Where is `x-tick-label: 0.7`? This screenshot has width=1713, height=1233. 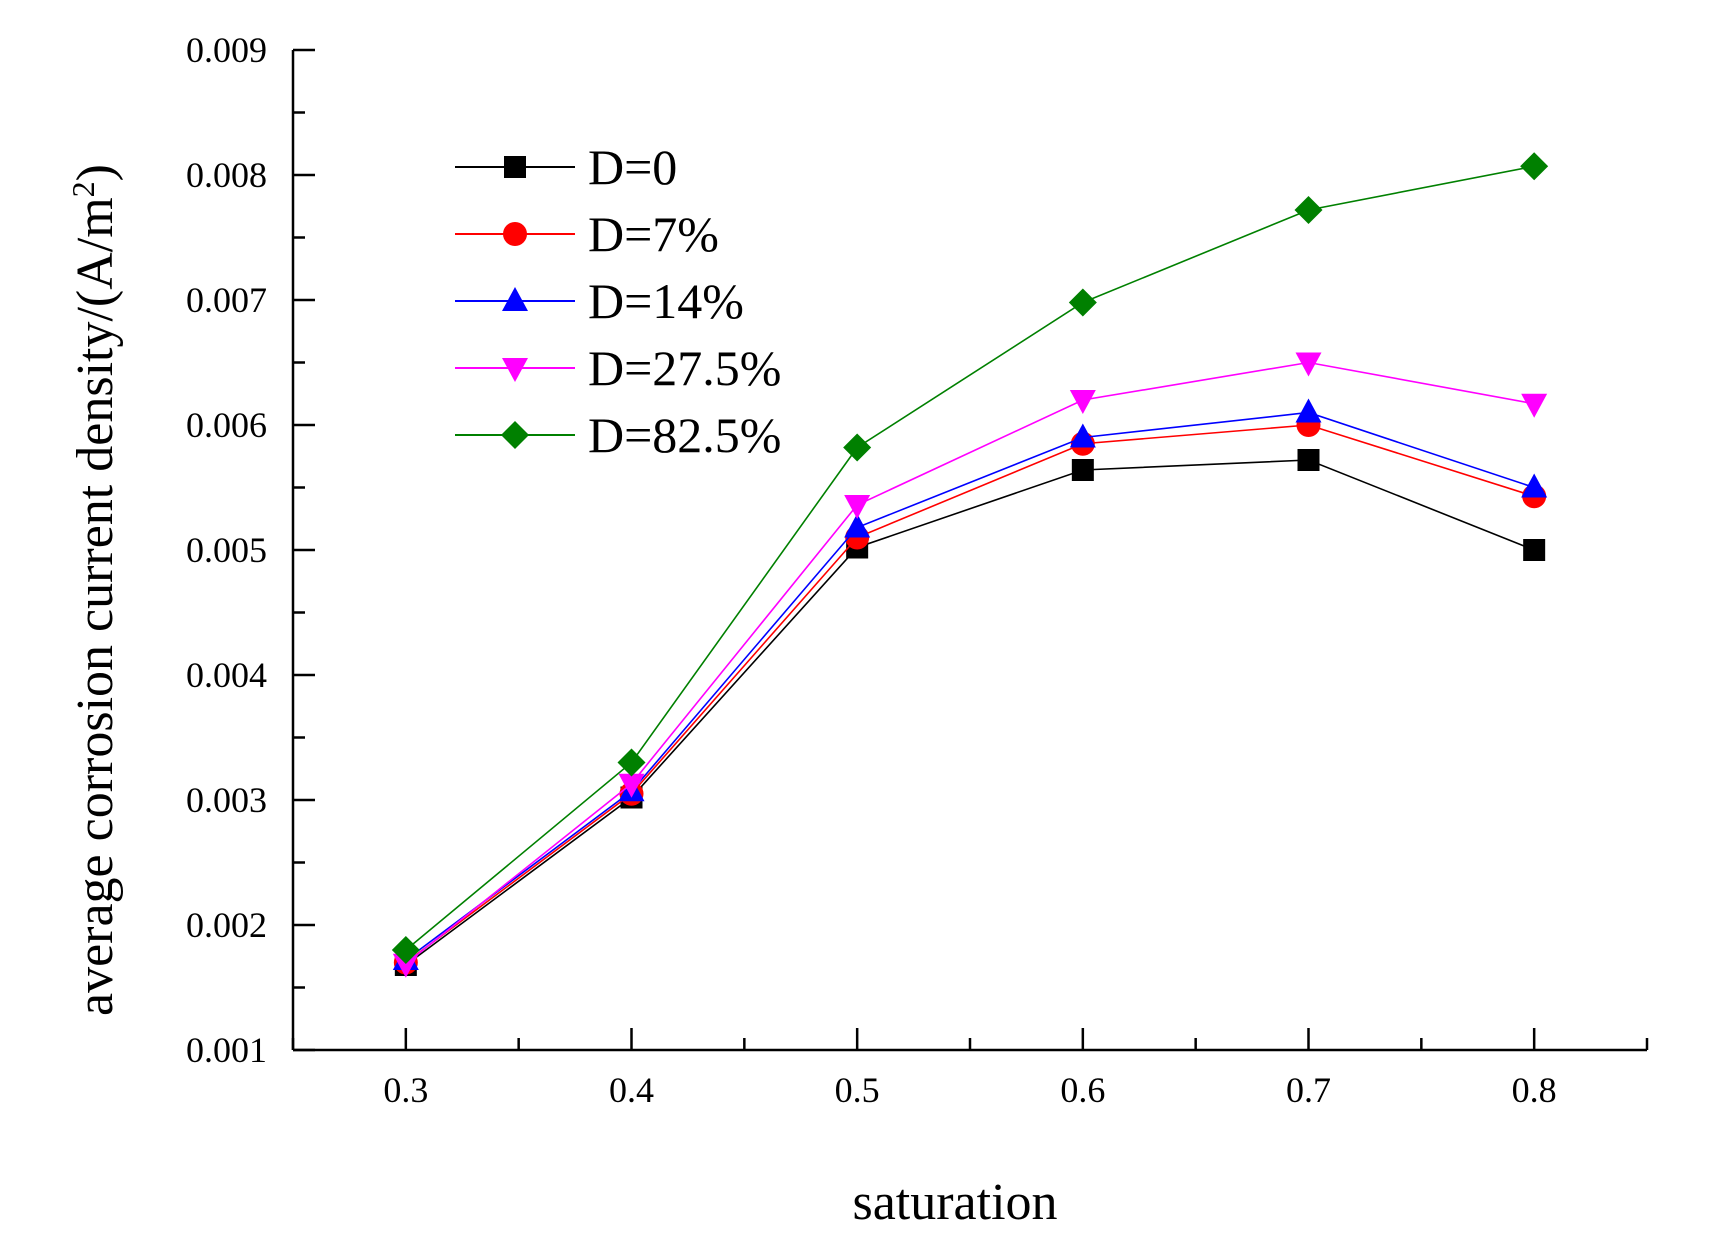 x-tick-label: 0.7 is located at coordinates (1308, 1090).